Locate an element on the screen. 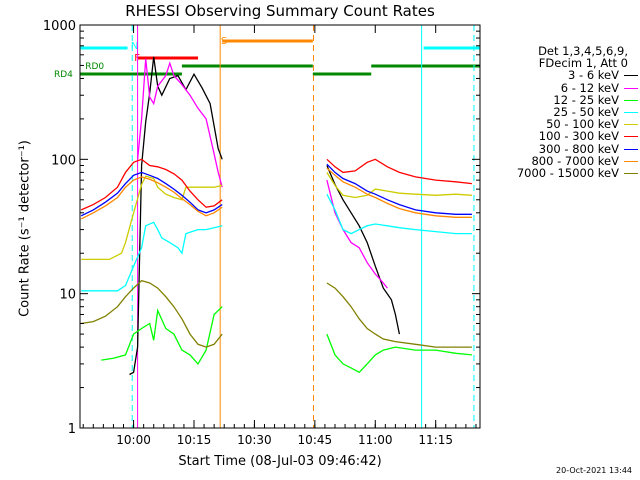 Image resolution: width=640 pixels, height=480 pixels. timestamp: 20-Oct-2021 13:44 is located at coordinates (594, 470).